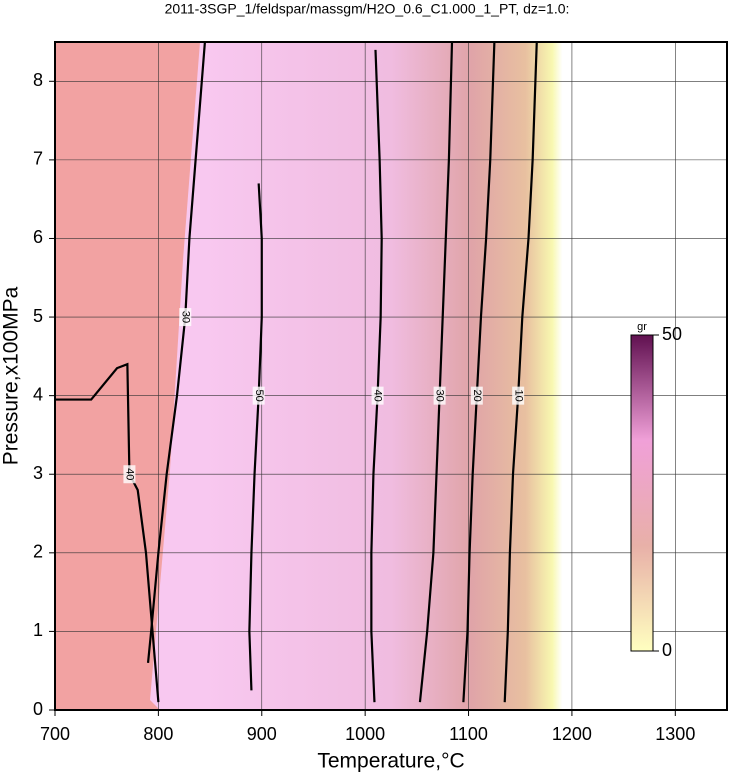  Describe the element at coordinates (390, 761) in the screenshot. I see `x-axis-label: Temperature,°C` at that location.